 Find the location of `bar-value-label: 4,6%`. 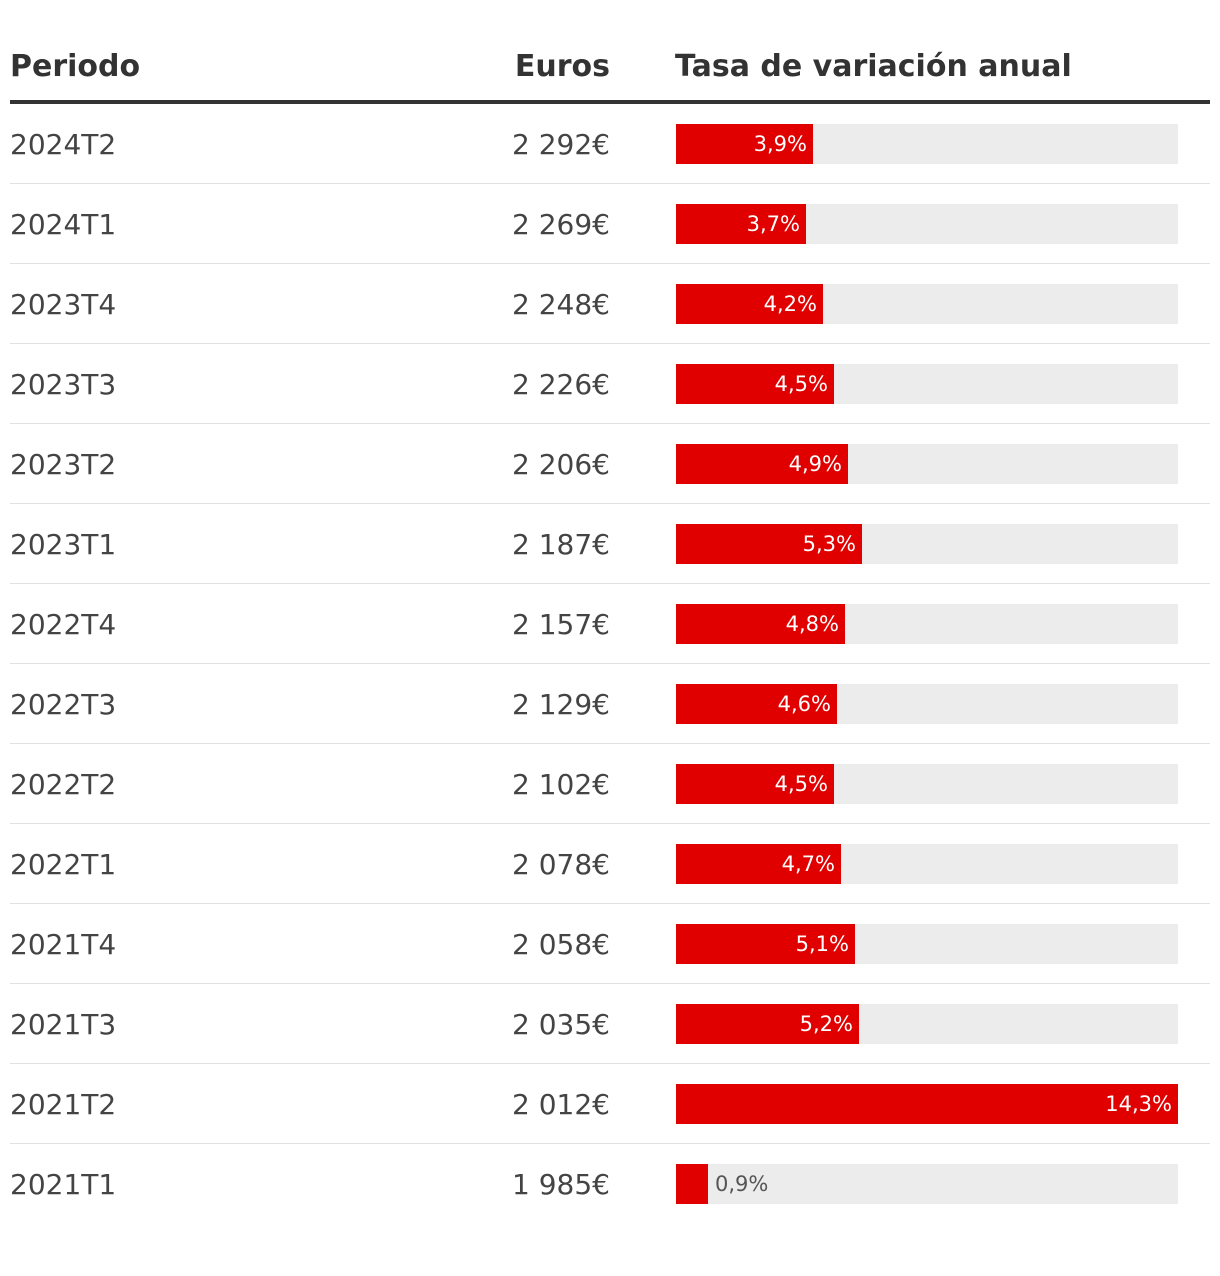

bar-value-label: 4,6% is located at coordinates (804, 704).